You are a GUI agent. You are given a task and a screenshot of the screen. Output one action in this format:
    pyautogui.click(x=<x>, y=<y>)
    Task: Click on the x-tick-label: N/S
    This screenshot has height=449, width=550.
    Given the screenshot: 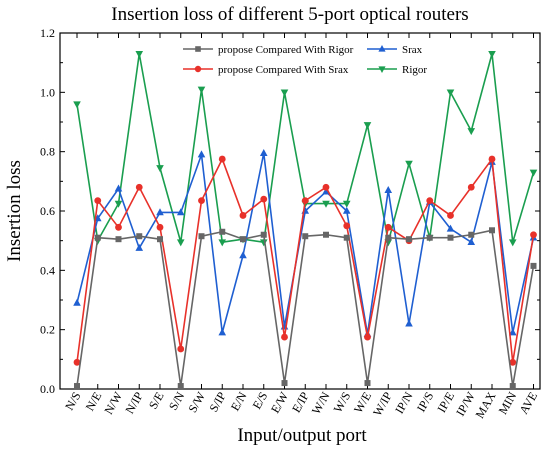 What is the action you would take?
    pyautogui.click(x=72, y=401)
    